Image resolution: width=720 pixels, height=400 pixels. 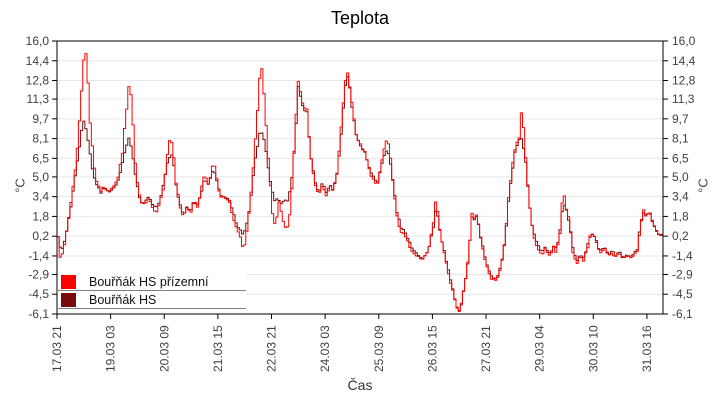 What do you see at coordinates (164, 348) in the screenshot?
I see `svg-text: 20.03 09` at bounding box center [164, 348].